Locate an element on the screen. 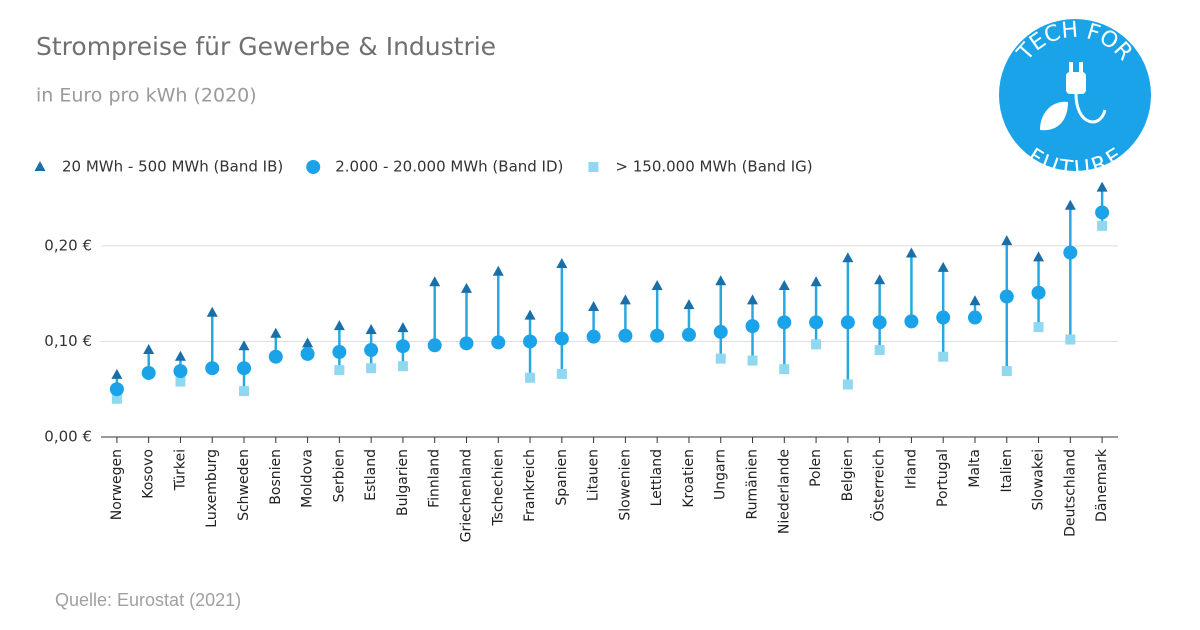  x-tick-label: Schweden is located at coordinates (244, 485).